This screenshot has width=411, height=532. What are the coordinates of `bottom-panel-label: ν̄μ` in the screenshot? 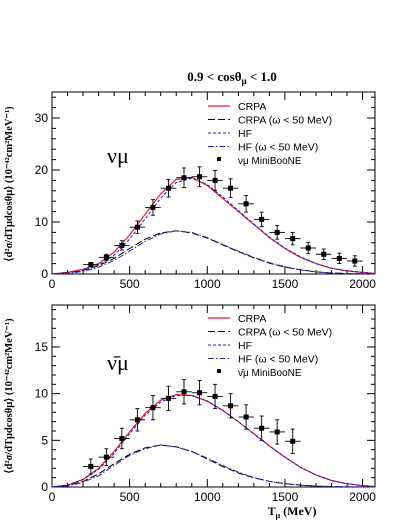 It's located at (118, 362).